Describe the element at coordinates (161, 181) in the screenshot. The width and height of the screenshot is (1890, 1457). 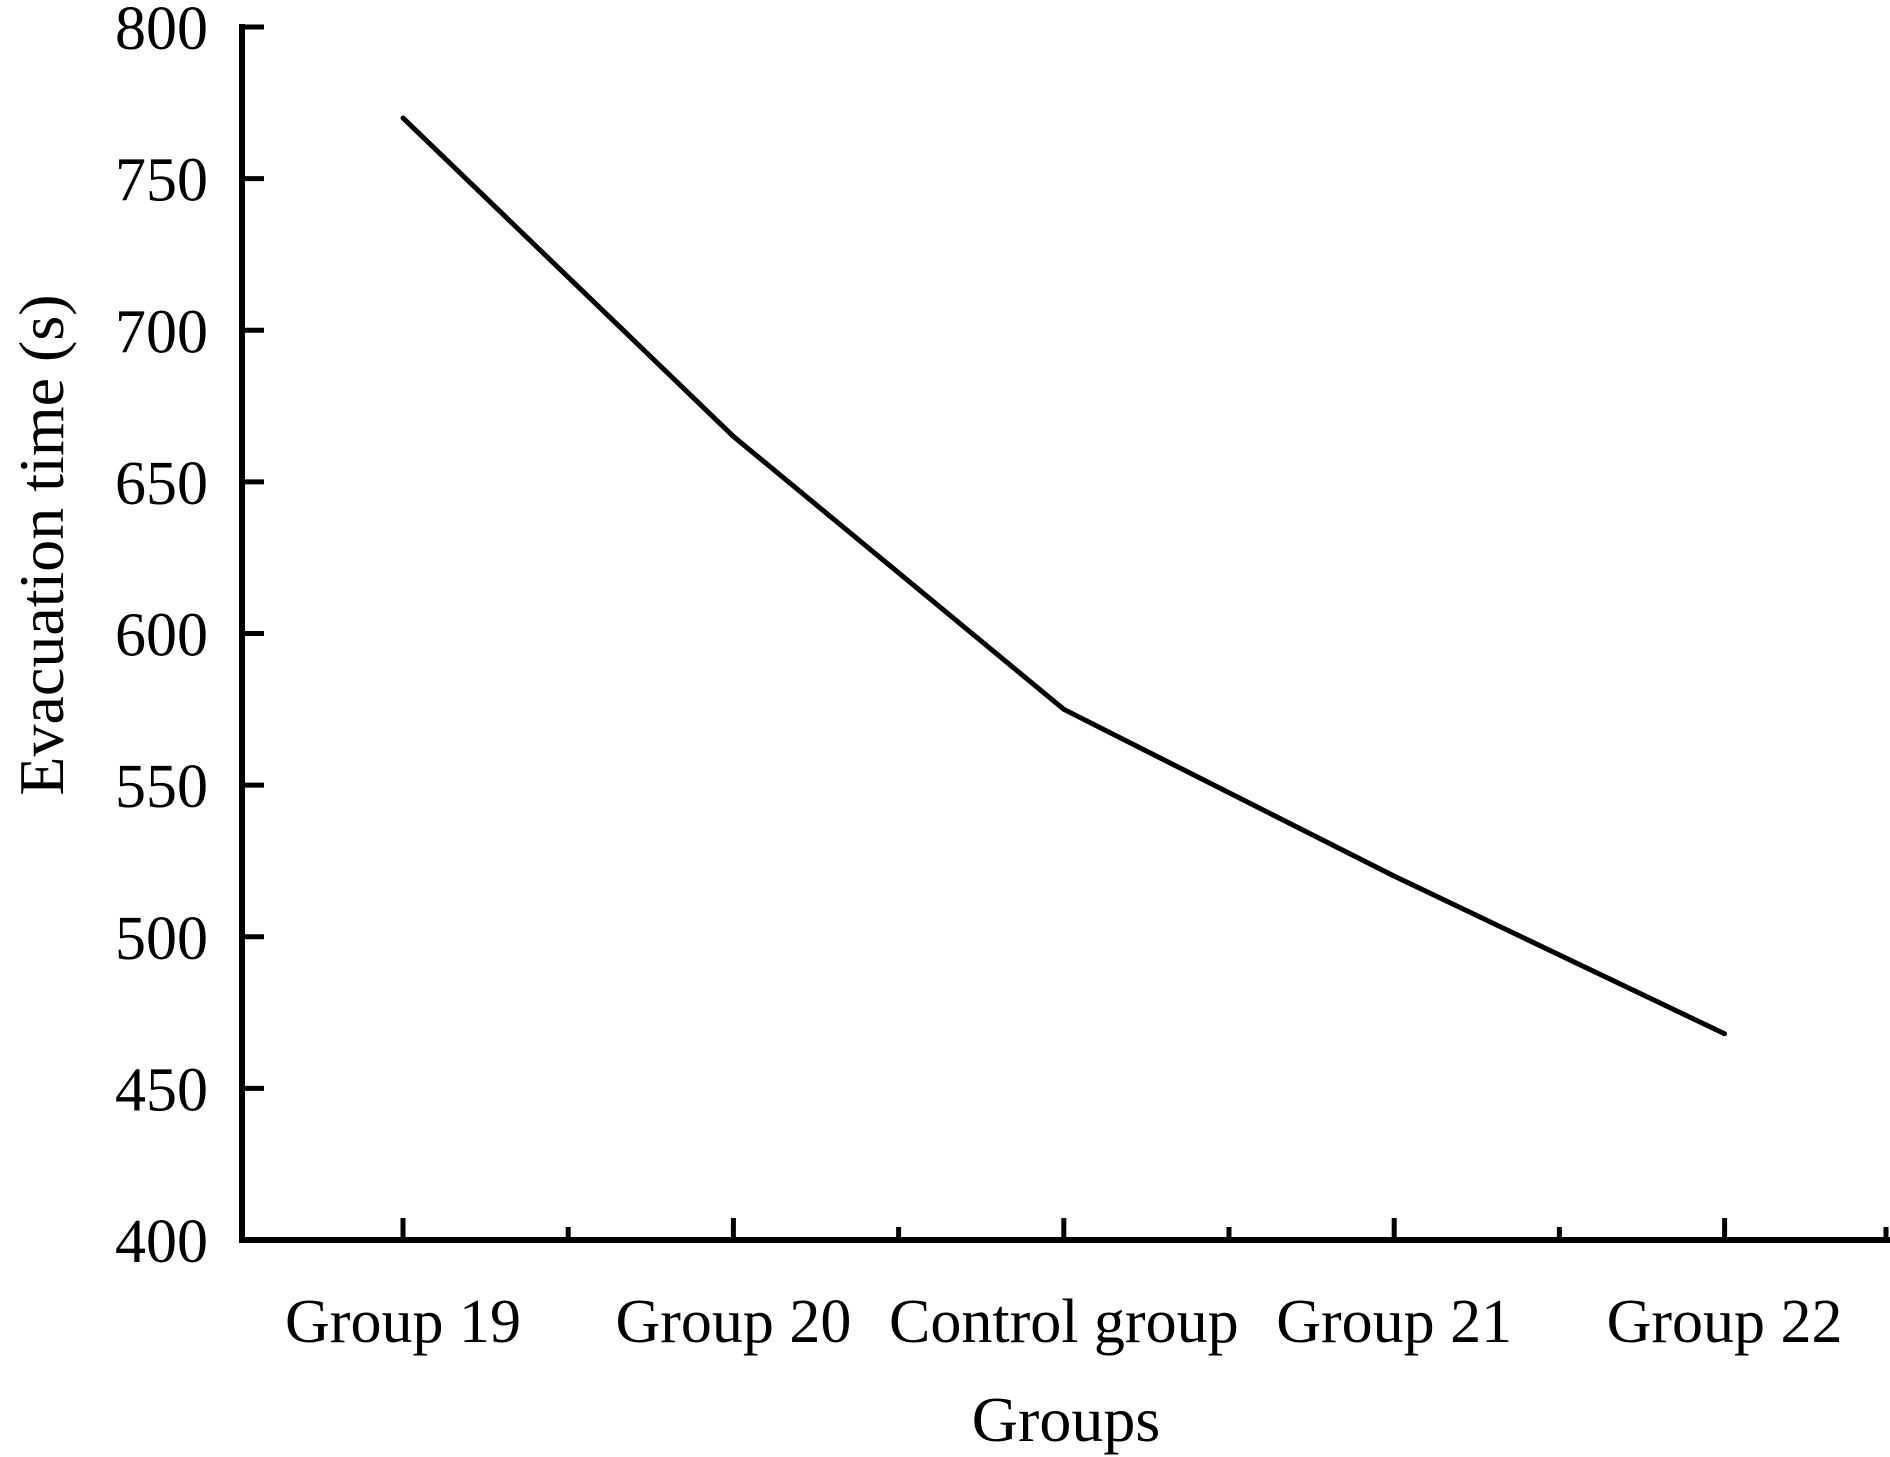
I see `y-tick-label: 750` at that location.